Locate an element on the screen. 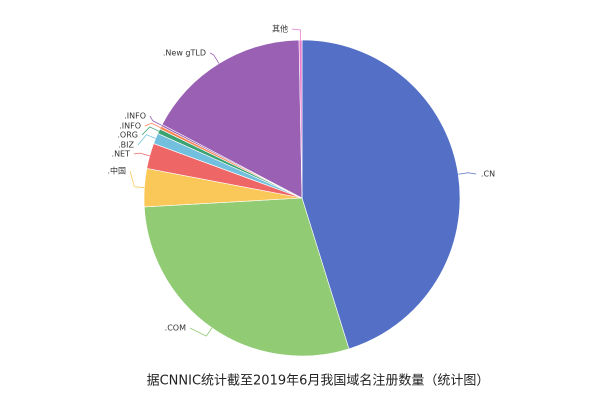 The width and height of the screenshot is (600, 406). slice-label: .中国 is located at coordinates (116, 171).